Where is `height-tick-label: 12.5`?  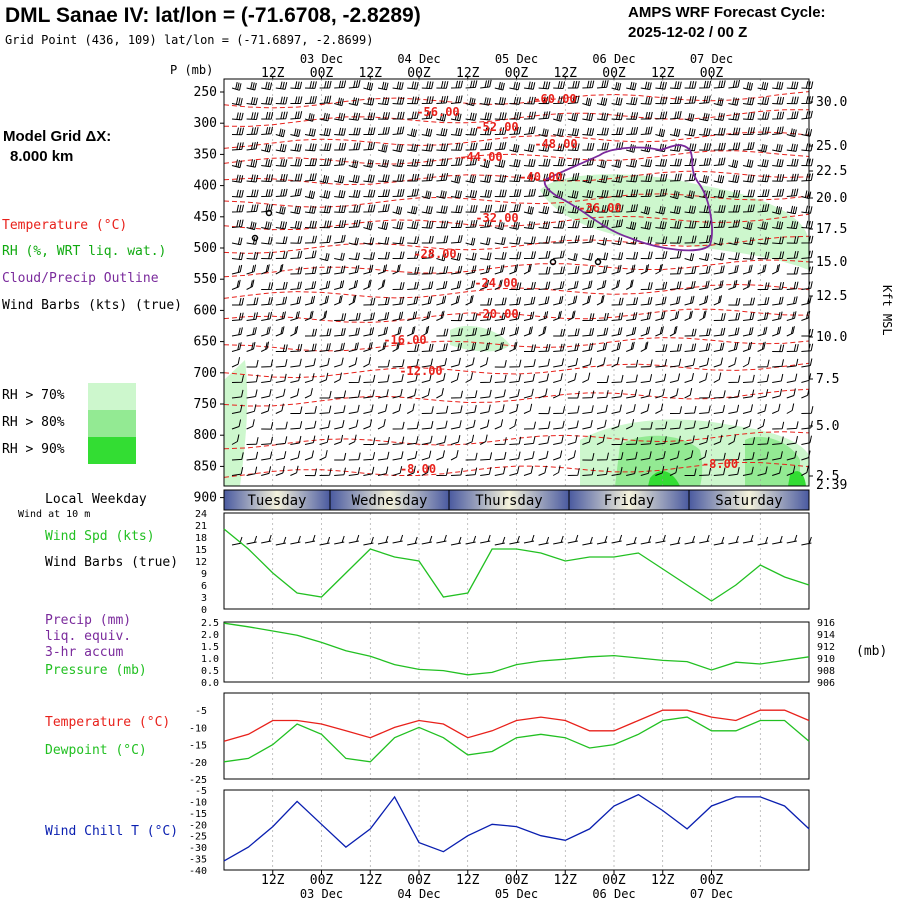
height-tick-label: 12.5 is located at coordinates (831, 296).